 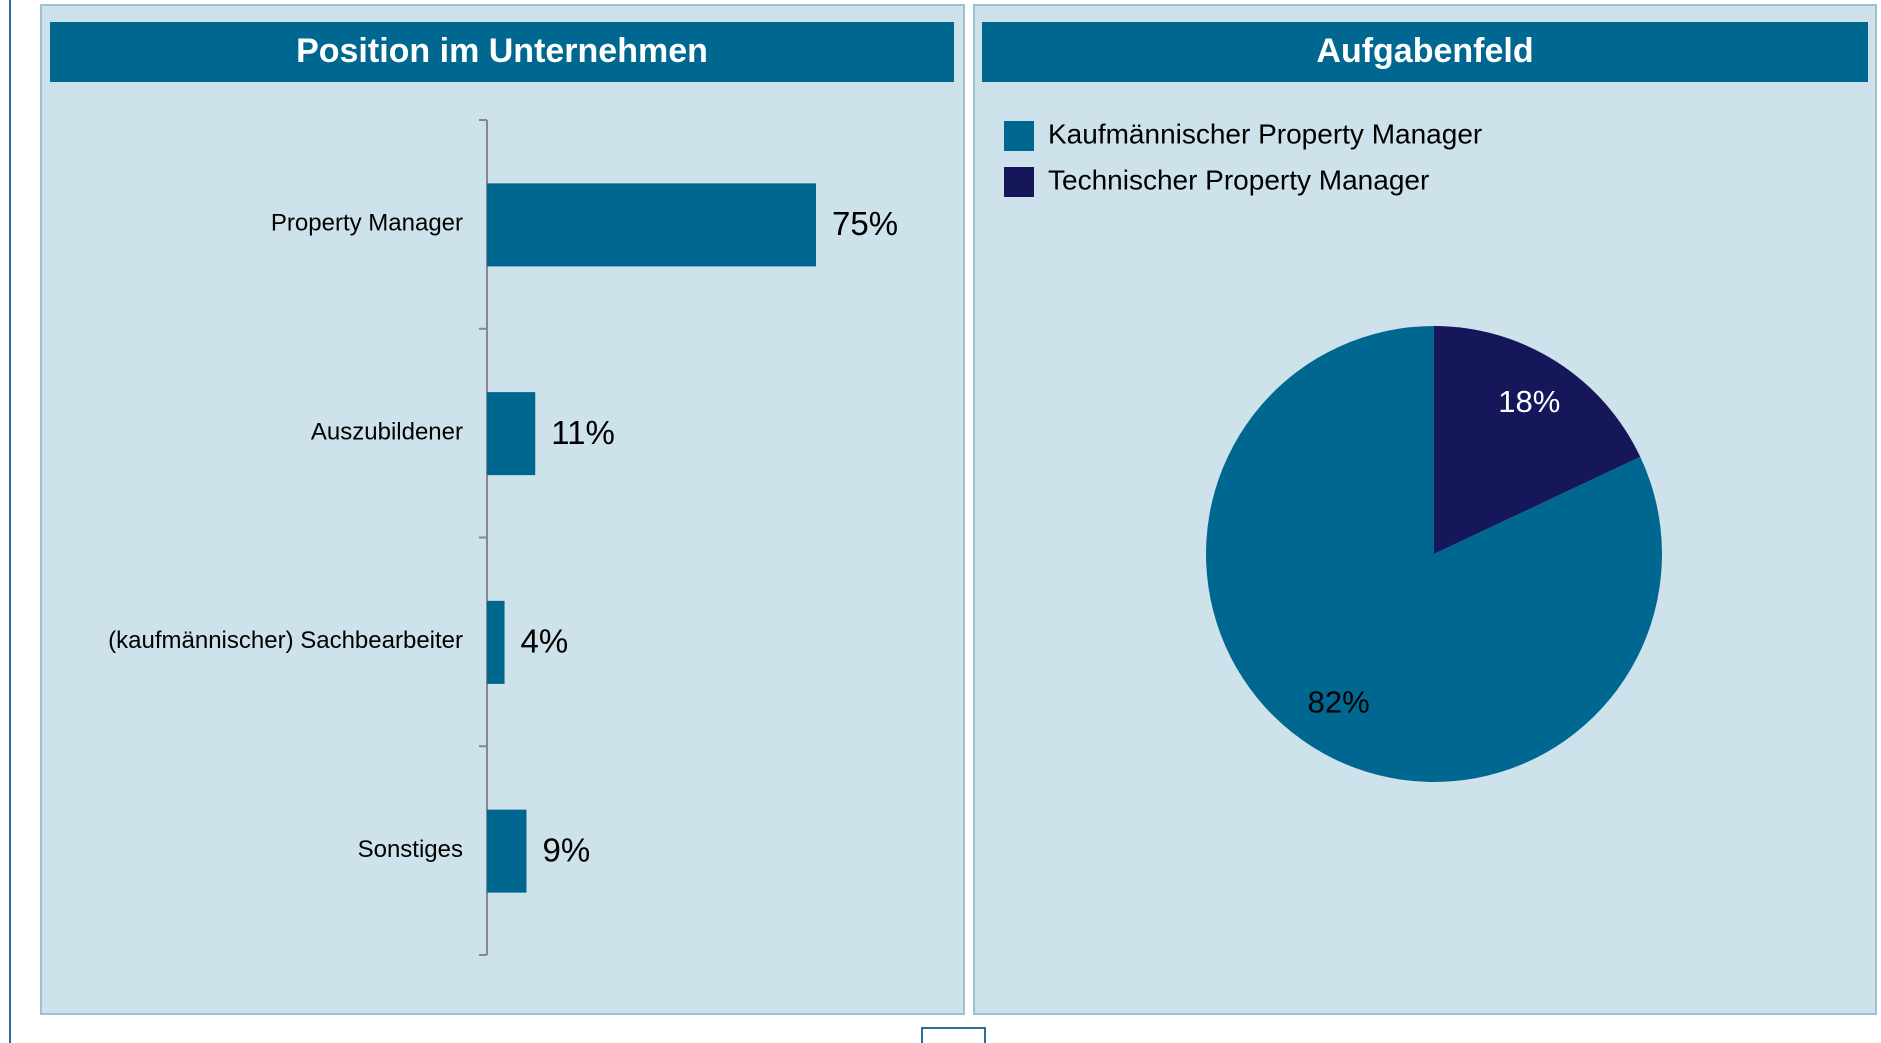 I want to click on legend-label: Kaufmännischer Property Manager, so click(x=1265, y=133).